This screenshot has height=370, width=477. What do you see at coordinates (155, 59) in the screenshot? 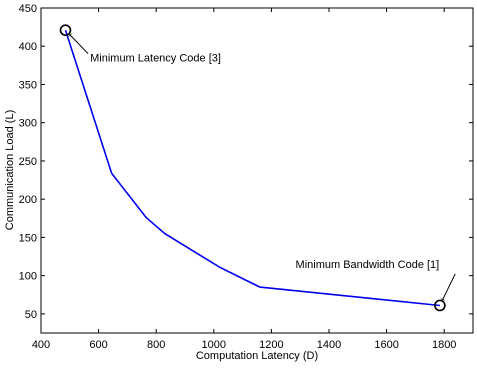
I see `annotation-label: Minimum Latency Code [3]` at bounding box center [155, 59].